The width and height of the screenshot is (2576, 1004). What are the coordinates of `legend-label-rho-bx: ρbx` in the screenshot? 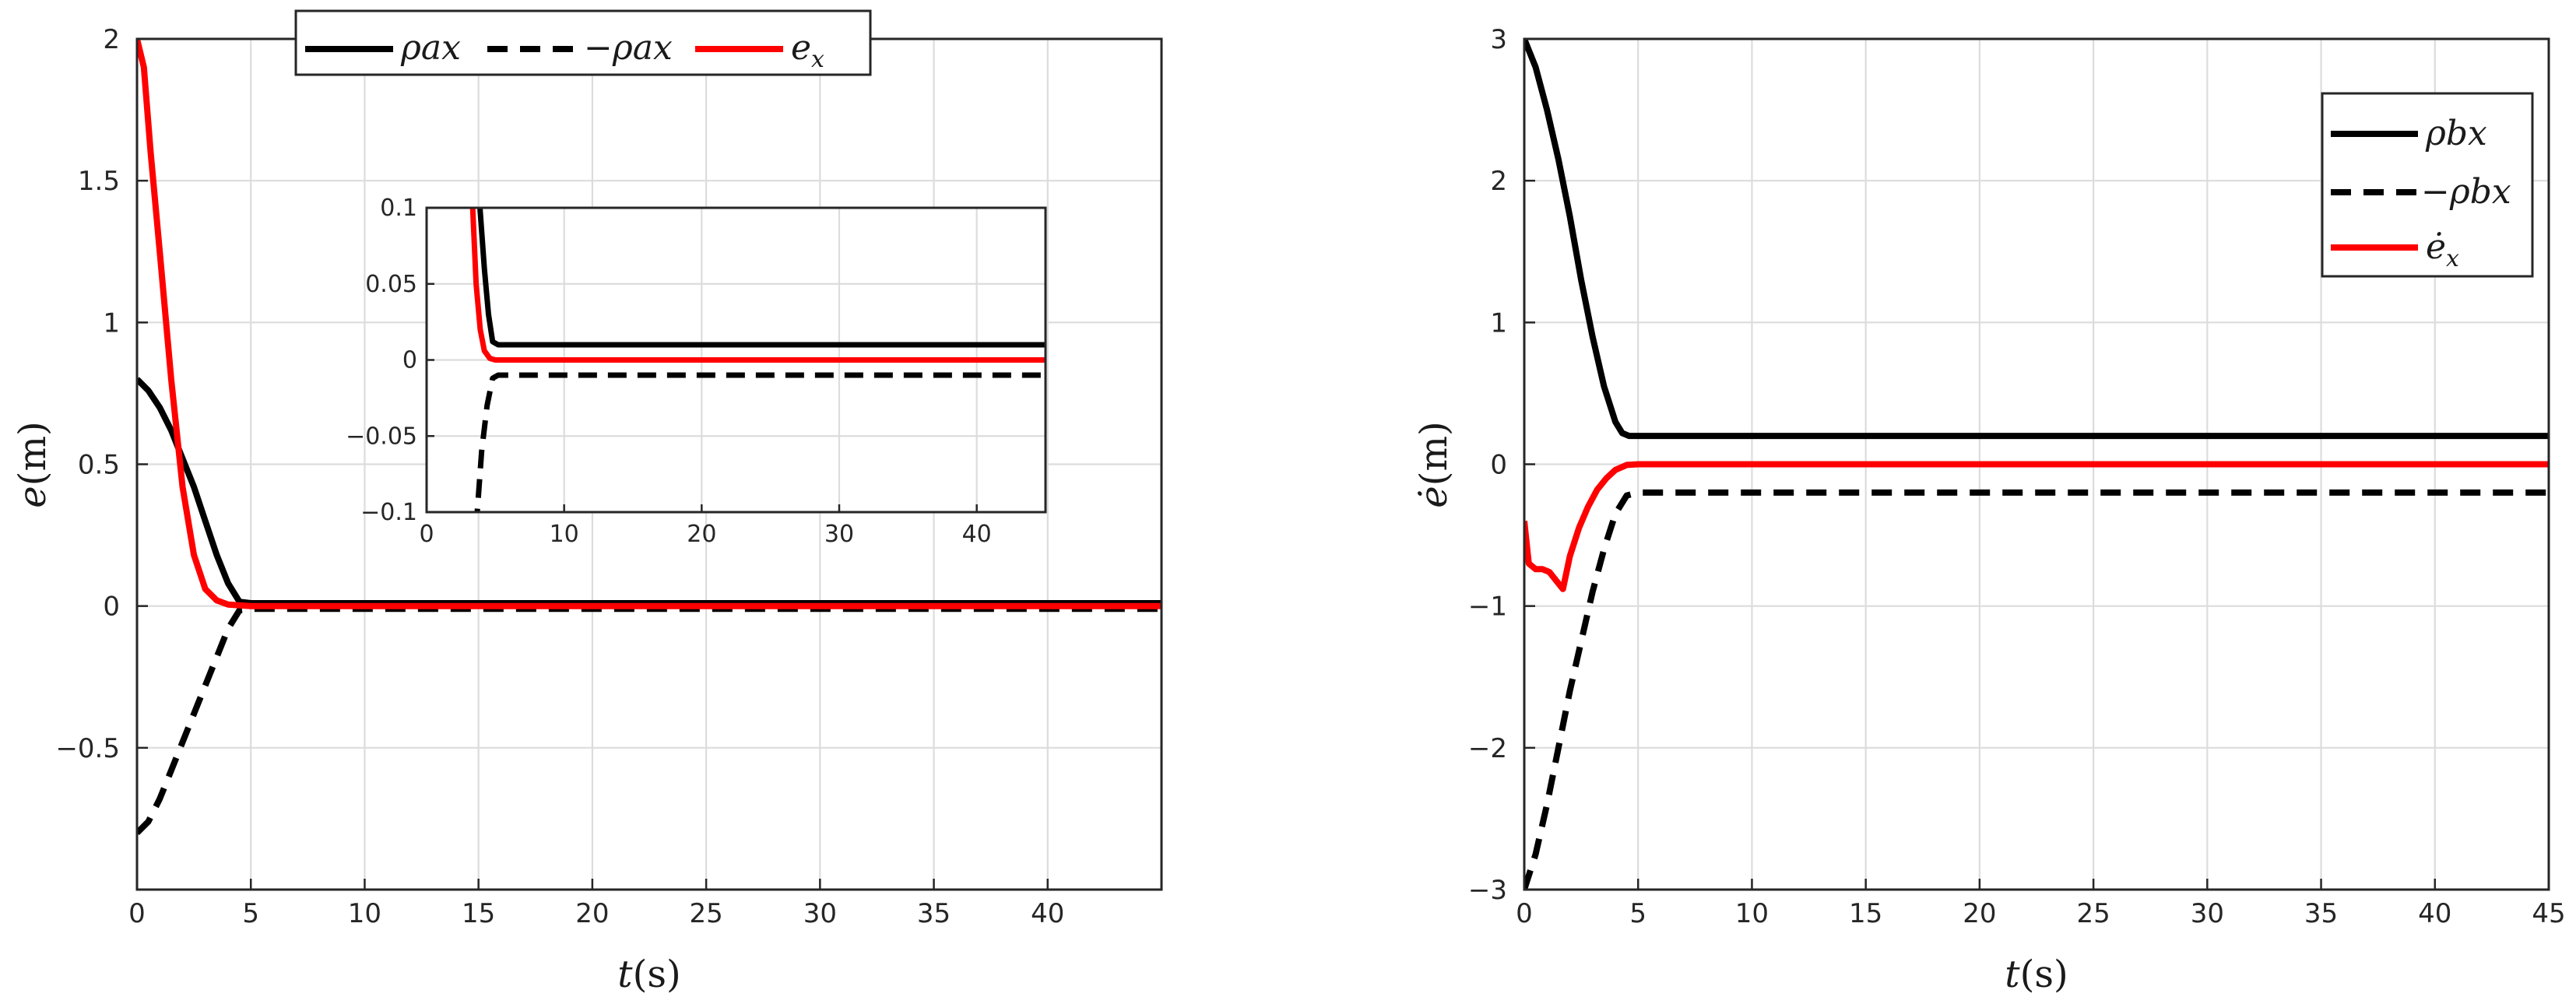 It's located at (2456, 133).